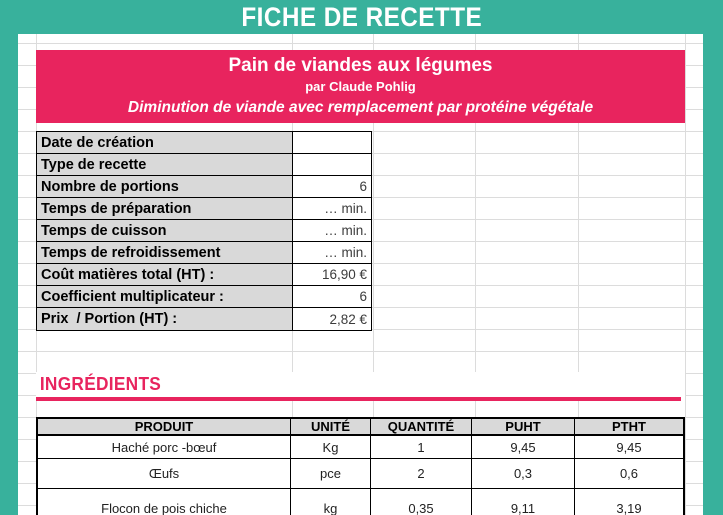 The height and width of the screenshot is (515, 723). What do you see at coordinates (348, 319) in the screenshot?
I see `detail-value-cell: 2,82 €` at bounding box center [348, 319].